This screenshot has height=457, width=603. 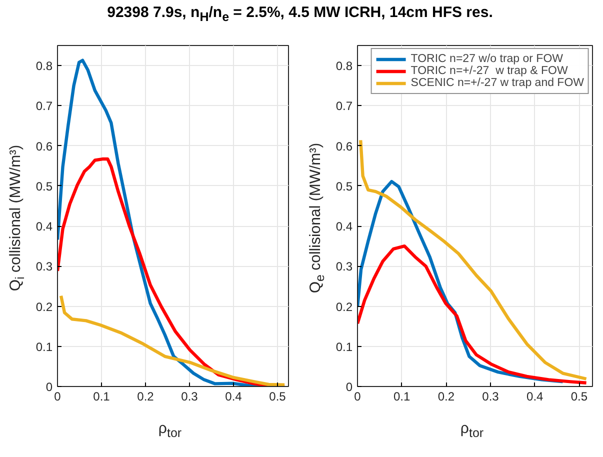 What do you see at coordinates (473, 314) in the screenshot?
I see `line-series` at bounding box center [473, 314].